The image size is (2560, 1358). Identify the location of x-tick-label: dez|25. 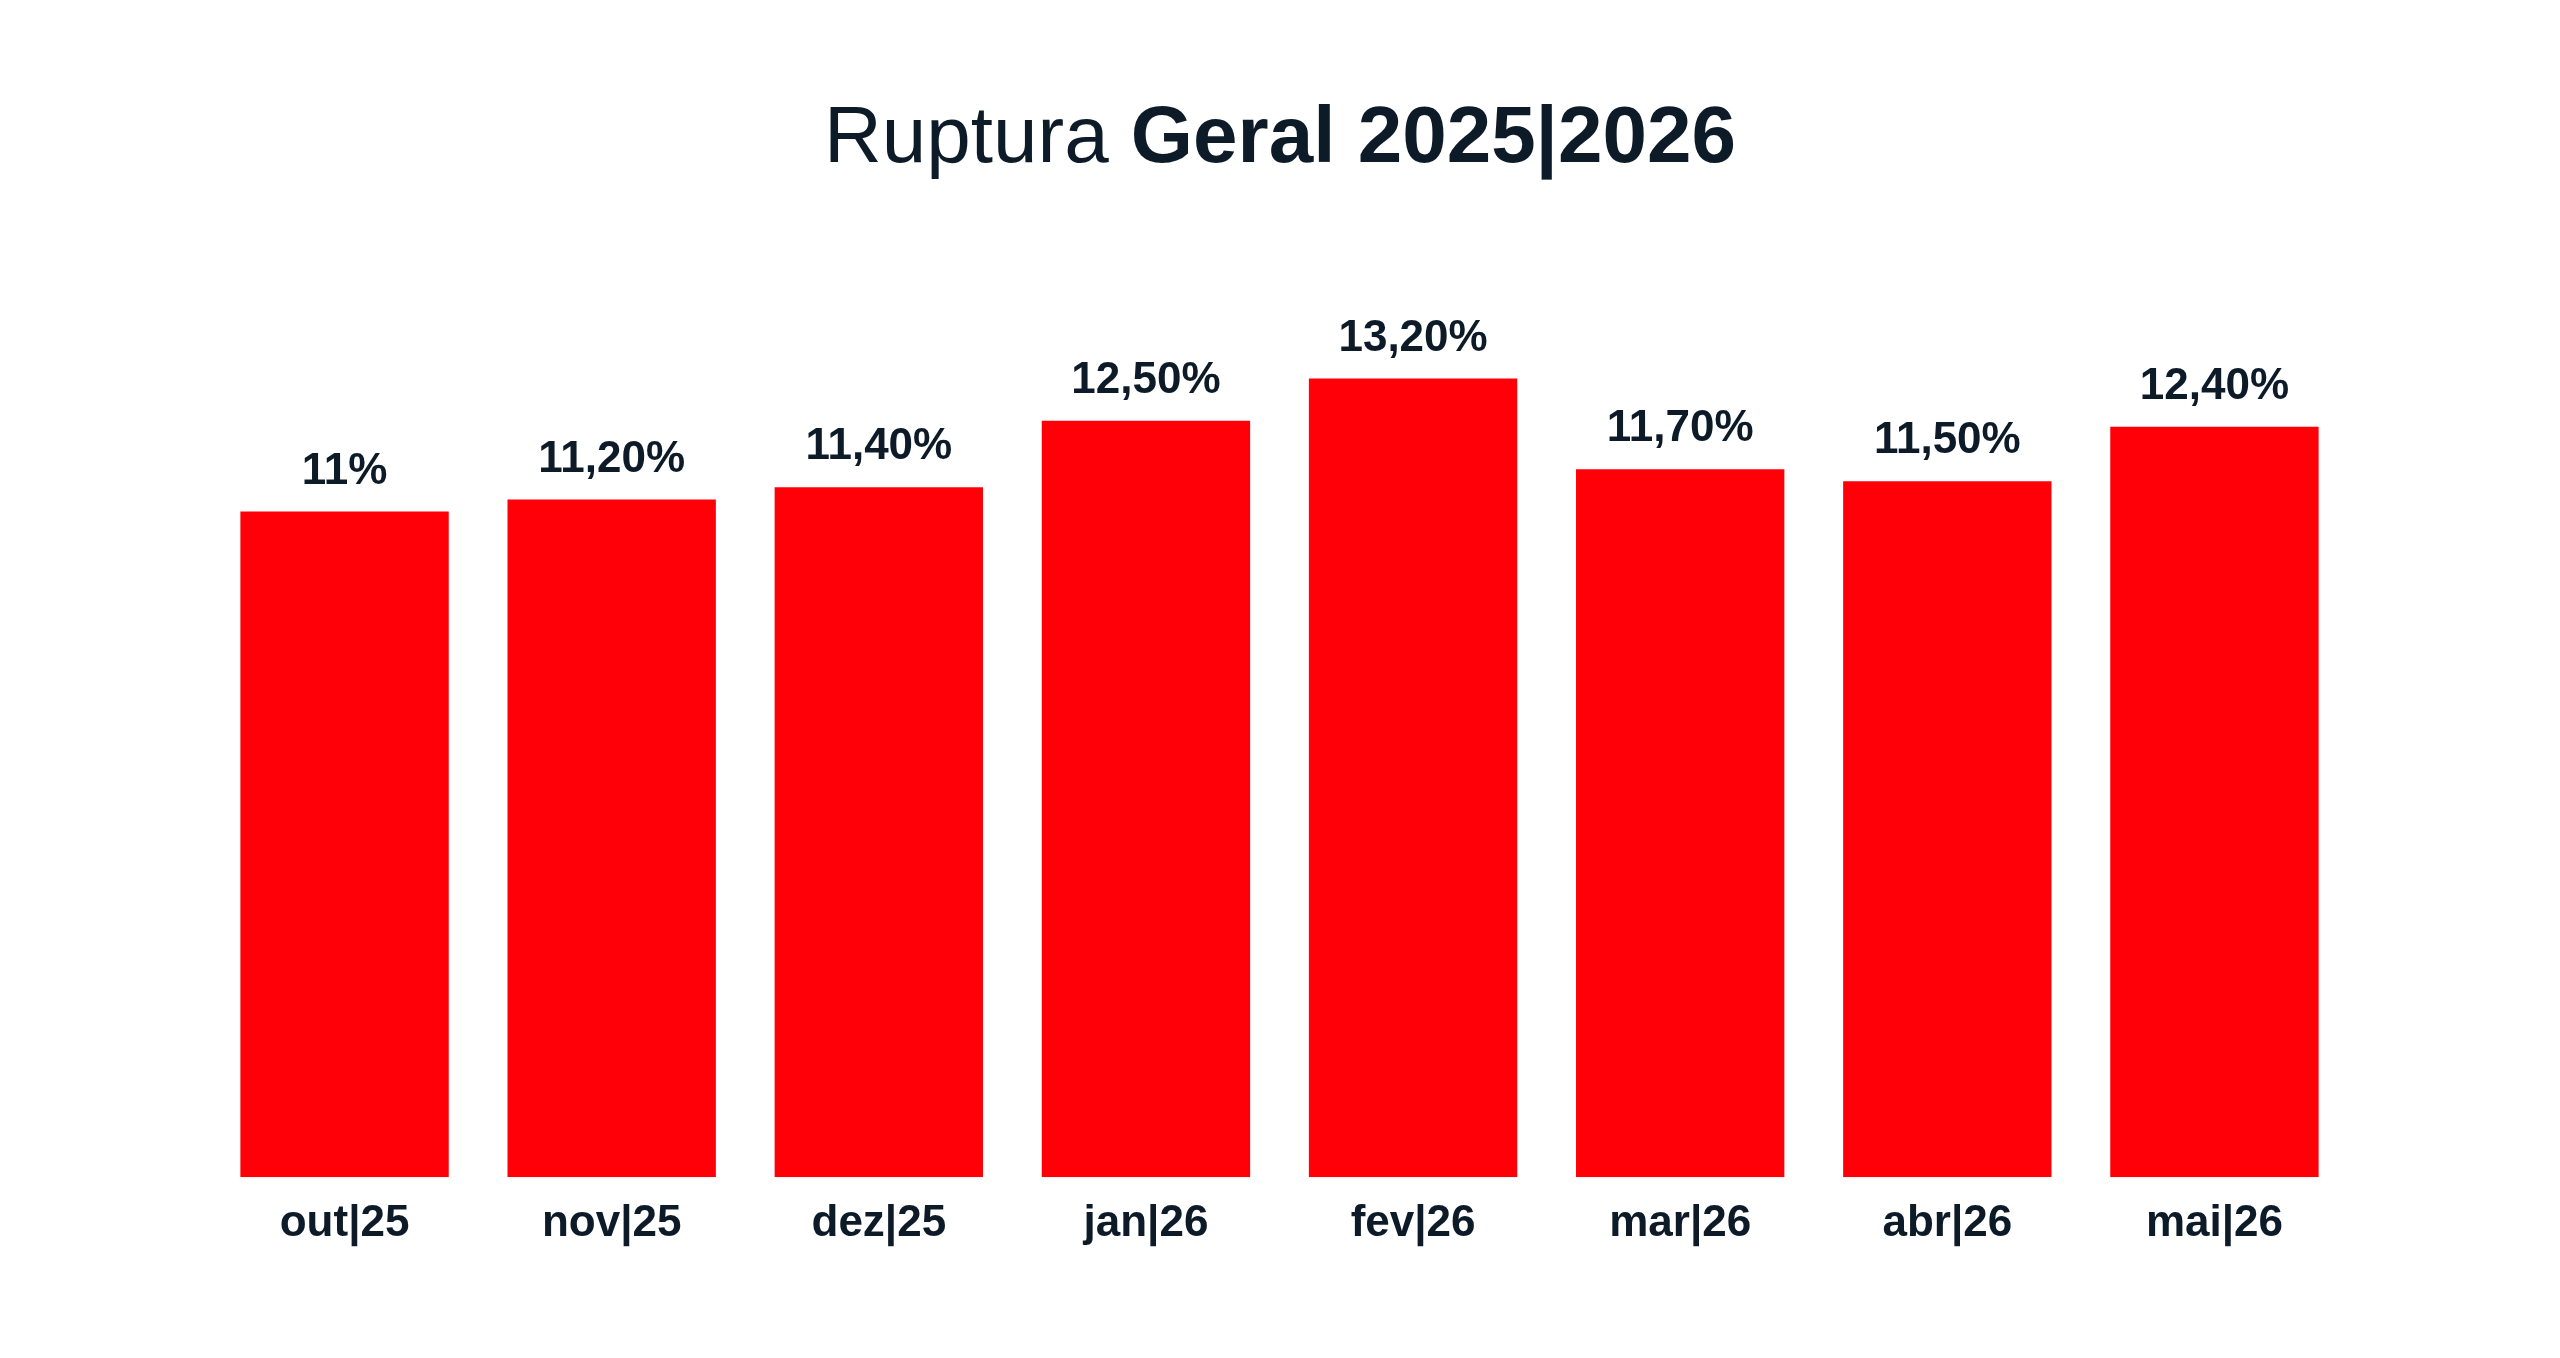
(879, 1221).